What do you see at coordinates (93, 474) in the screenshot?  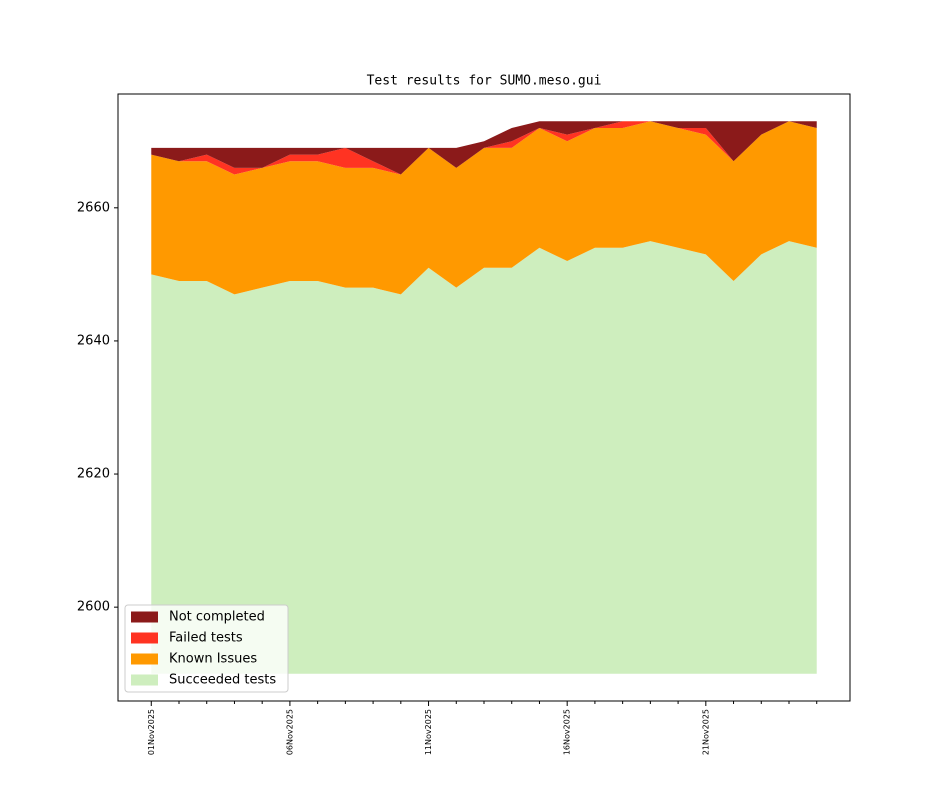 I see `y-tick-label: 2620` at bounding box center [93, 474].